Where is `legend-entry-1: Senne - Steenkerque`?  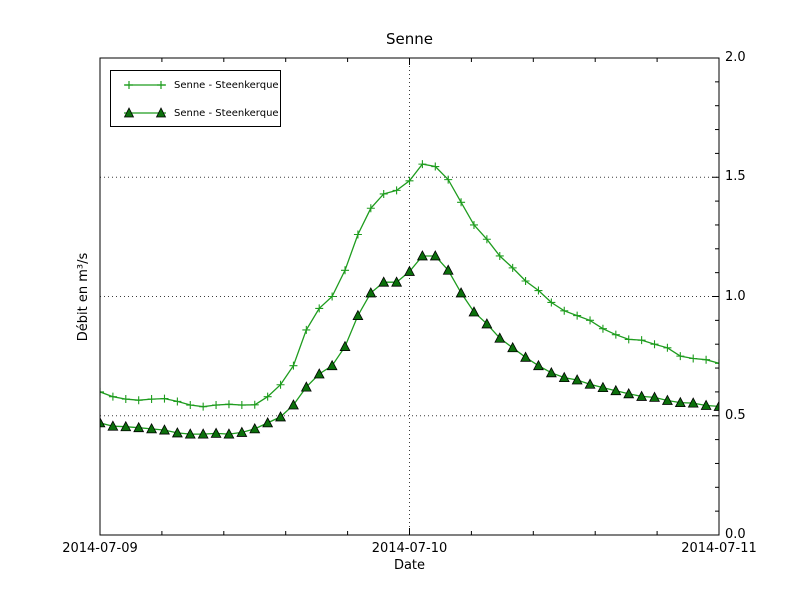
legend-entry-1: Senne - Steenkerque is located at coordinates (195, 85).